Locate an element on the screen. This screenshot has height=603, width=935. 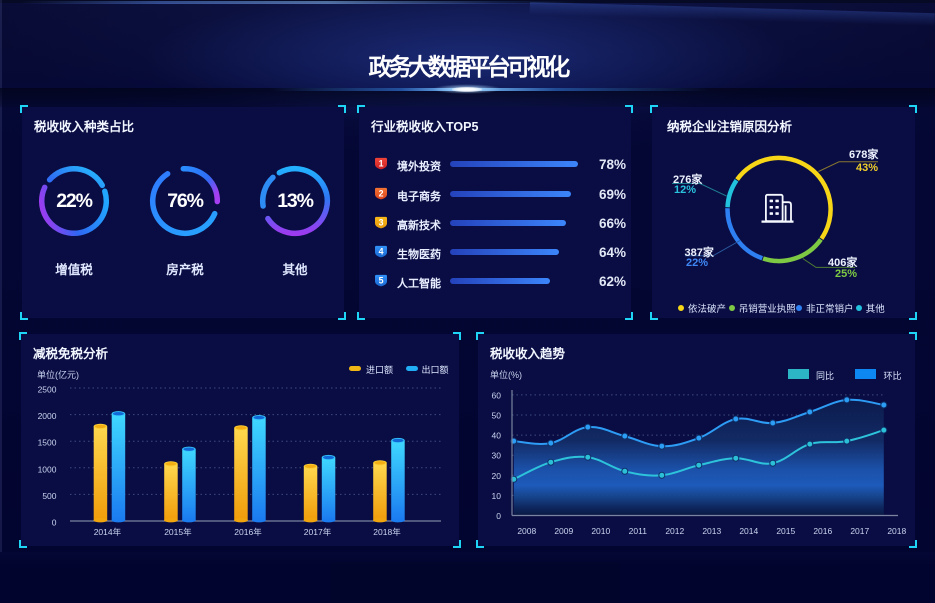
svg-text: 2014年 is located at coordinates (108, 532).